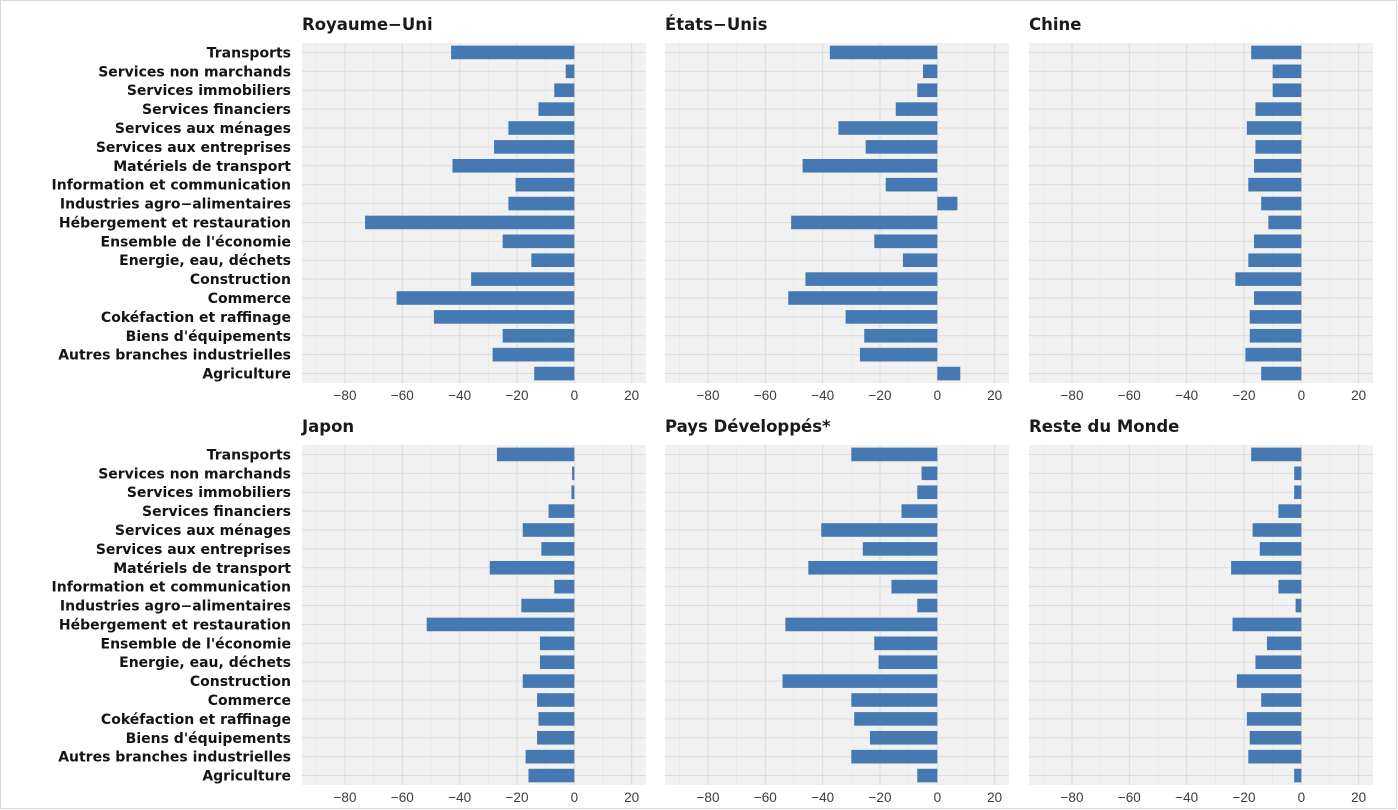 This screenshot has width=1398, height=810. Describe the element at coordinates (216, 512) in the screenshot. I see `category-label: Services financiers` at that location.